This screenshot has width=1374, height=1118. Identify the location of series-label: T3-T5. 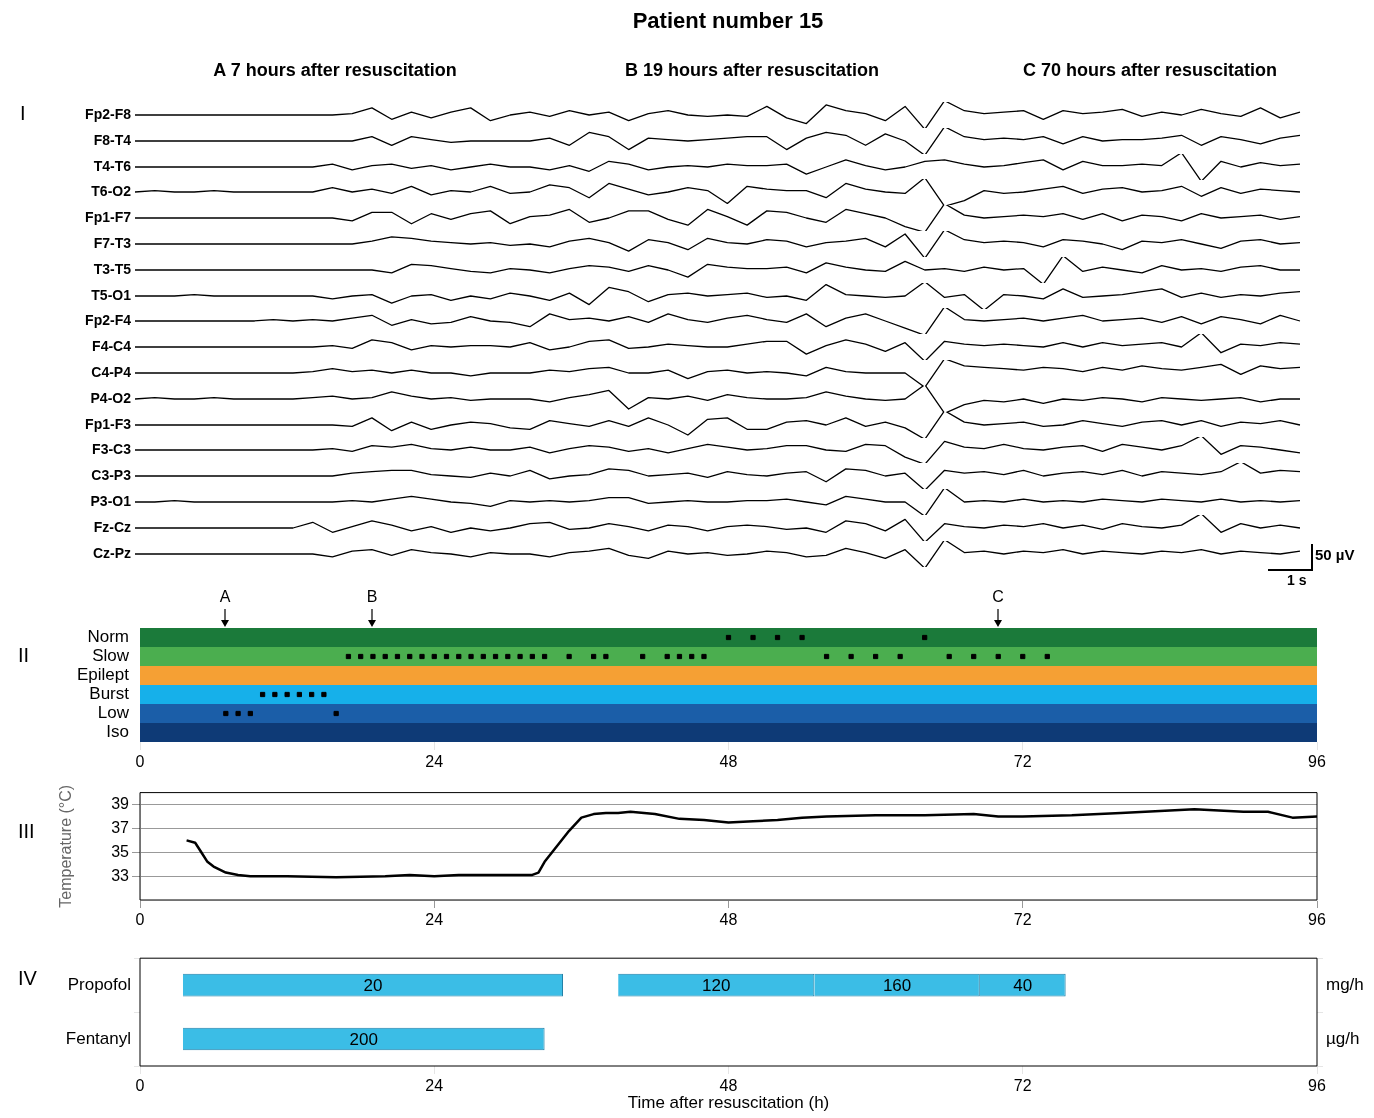
(112, 268).